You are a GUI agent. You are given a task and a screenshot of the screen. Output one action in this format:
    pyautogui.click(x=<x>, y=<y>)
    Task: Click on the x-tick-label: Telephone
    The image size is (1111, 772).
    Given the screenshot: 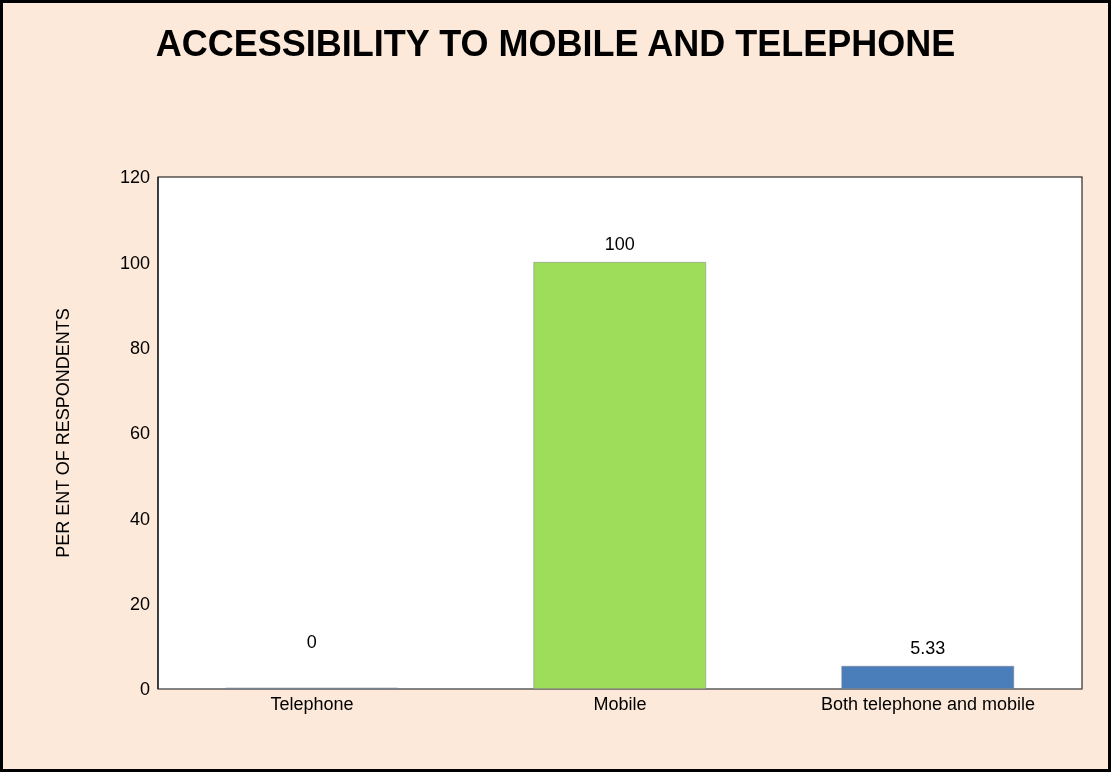 What is the action you would take?
    pyautogui.click(x=312, y=703)
    